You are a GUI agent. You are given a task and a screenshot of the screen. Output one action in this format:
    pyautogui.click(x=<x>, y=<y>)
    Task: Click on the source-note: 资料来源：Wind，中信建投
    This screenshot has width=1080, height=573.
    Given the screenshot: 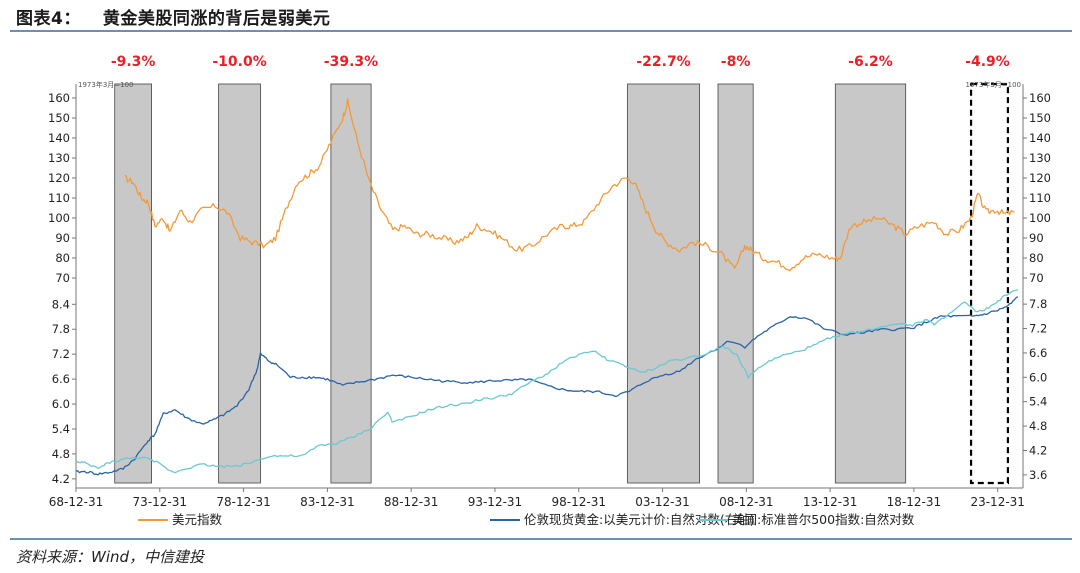 What is the action you would take?
    pyautogui.click(x=110, y=557)
    